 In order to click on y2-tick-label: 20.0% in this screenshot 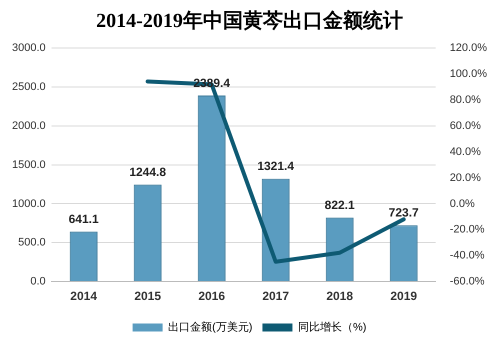, I will do `click(466, 178)`.